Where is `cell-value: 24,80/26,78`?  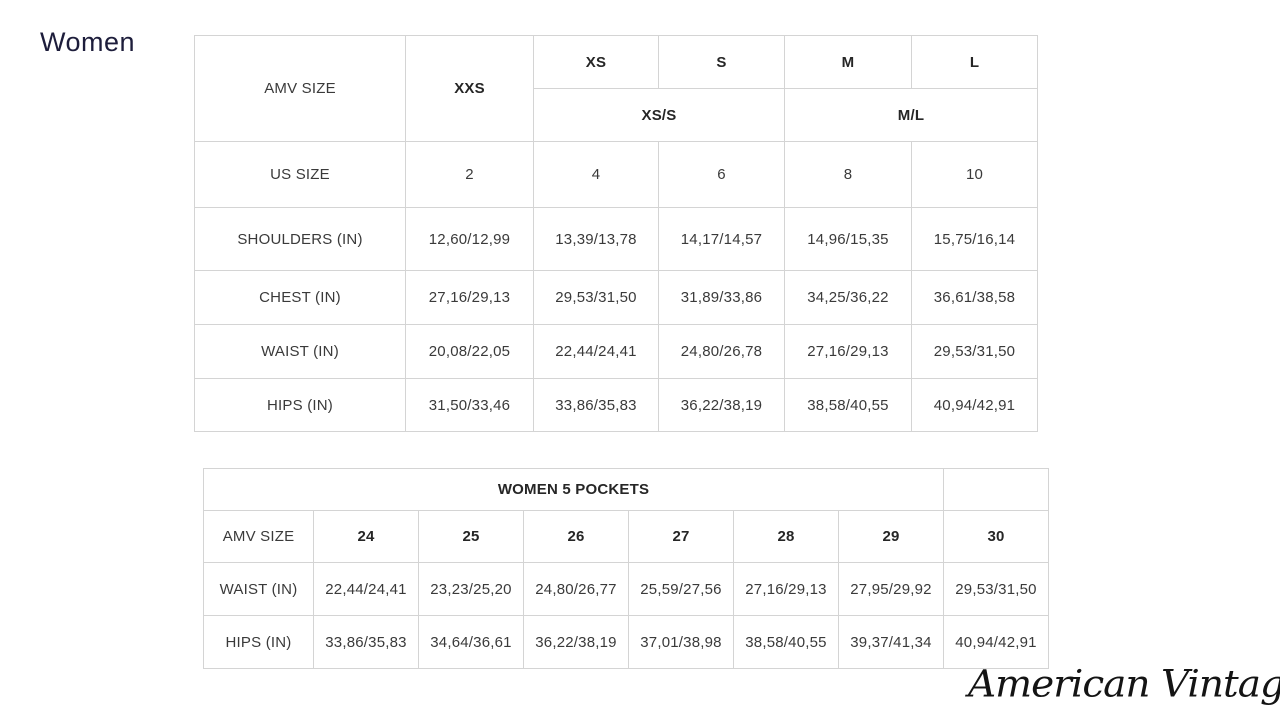
cell-value: 24,80/26,78 is located at coordinates (721, 351).